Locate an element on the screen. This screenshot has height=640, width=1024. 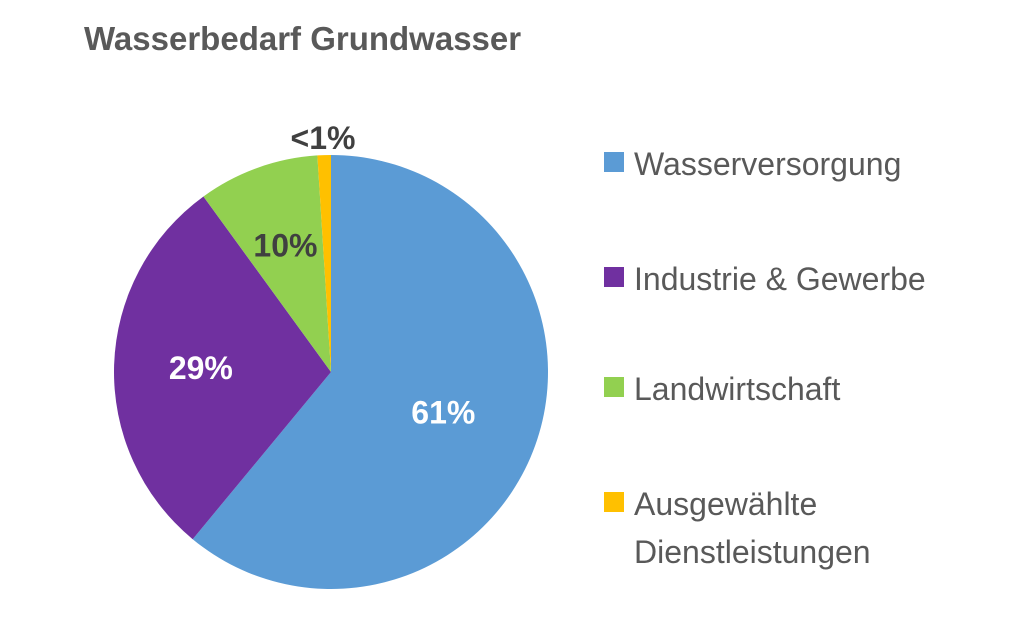
legend-item-industrie-gewerbe: Industrie & Gewerbe is located at coordinates (765, 279).